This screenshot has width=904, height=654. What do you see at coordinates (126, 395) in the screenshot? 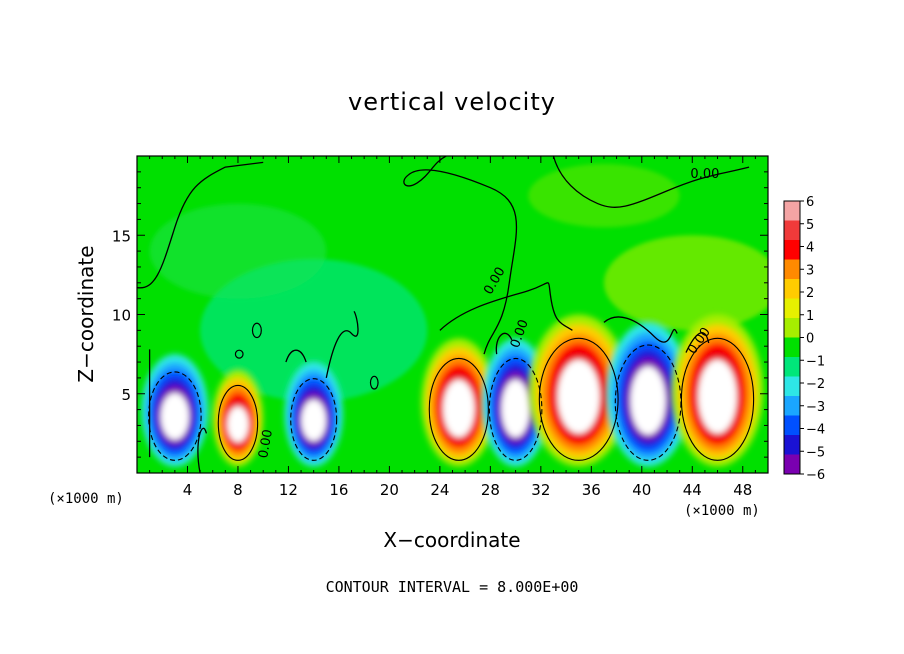
I see `y-tick-label: 5` at bounding box center [126, 395].